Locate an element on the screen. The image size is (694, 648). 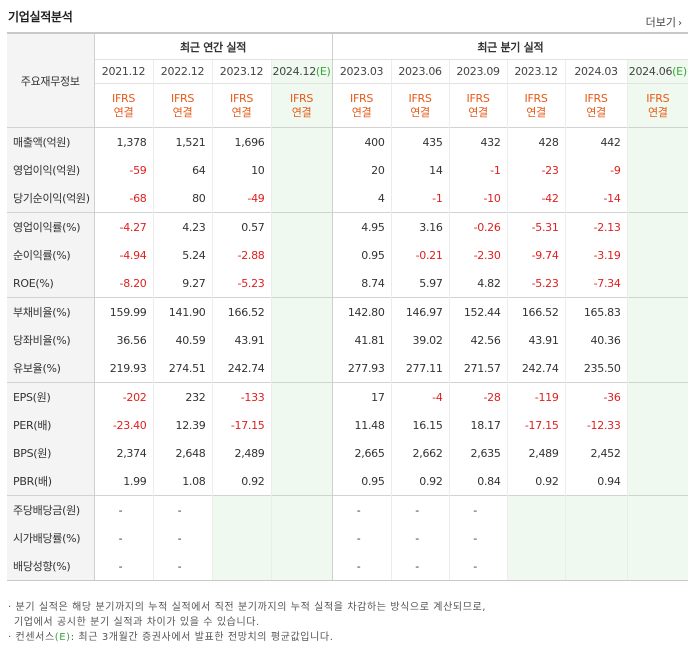
table-cell: 3.16 is located at coordinates (420, 226).